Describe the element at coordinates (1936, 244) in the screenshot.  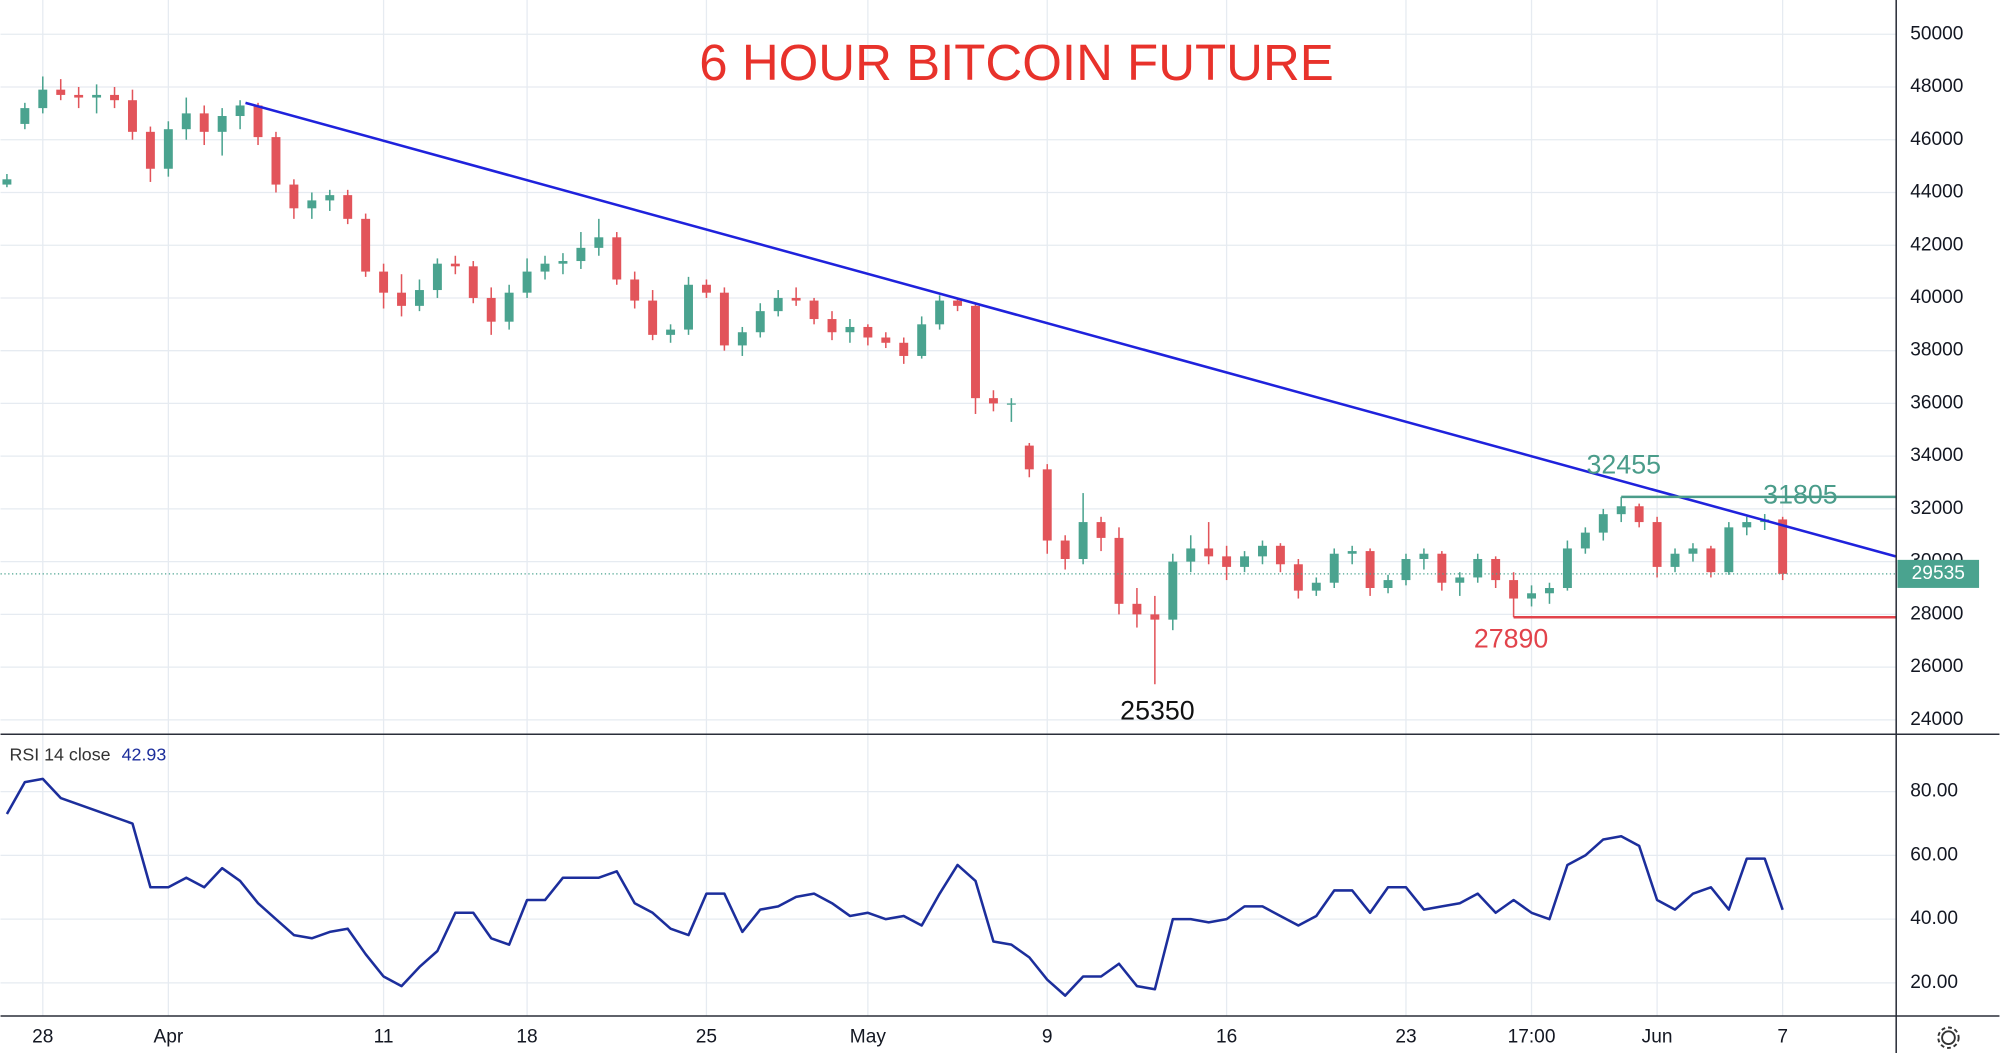
I see `y-tick-label: 42000` at that location.